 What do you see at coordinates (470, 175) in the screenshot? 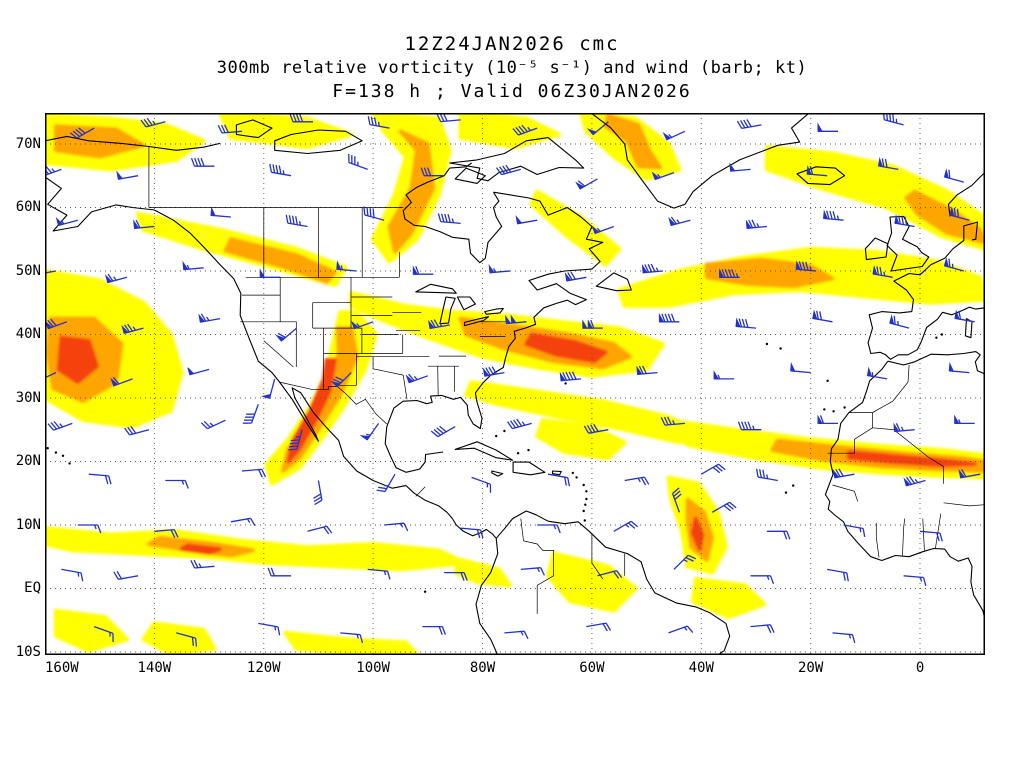
I see `coastline-southampton-island` at bounding box center [470, 175].